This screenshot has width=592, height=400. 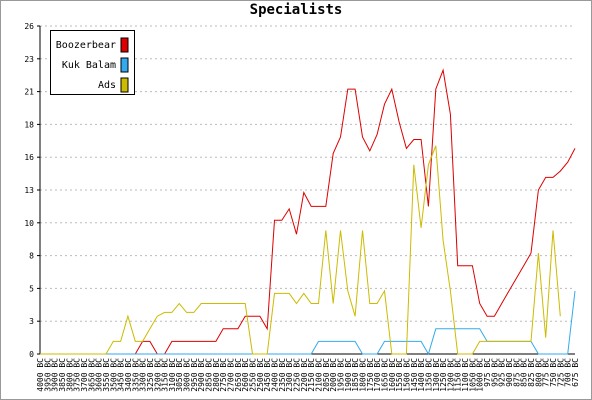 I want to click on y-tick-label: 13, so click(x=29, y=190).